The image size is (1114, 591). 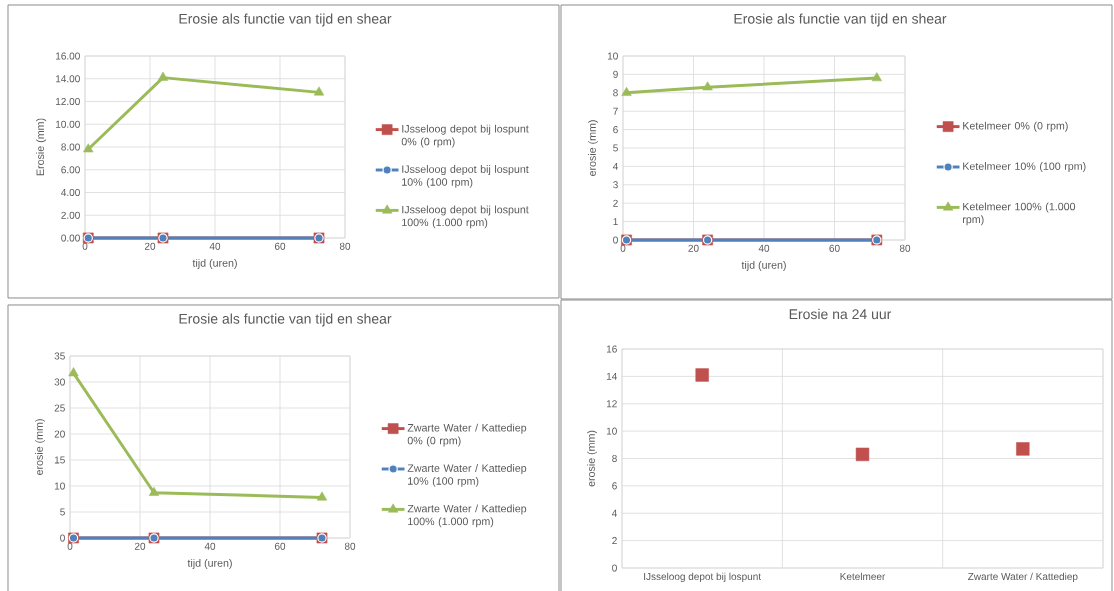 I want to click on y-tick-label: 0.00, so click(x=70, y=238).